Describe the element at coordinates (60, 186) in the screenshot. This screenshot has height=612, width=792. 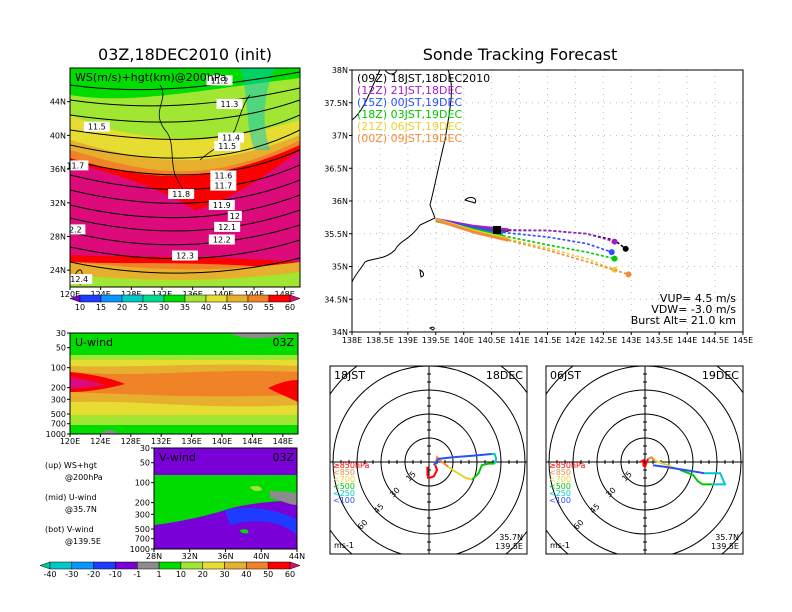
I see `ws200-y-axis: 24N 28N 32N 36N 40N 44N` at that location.